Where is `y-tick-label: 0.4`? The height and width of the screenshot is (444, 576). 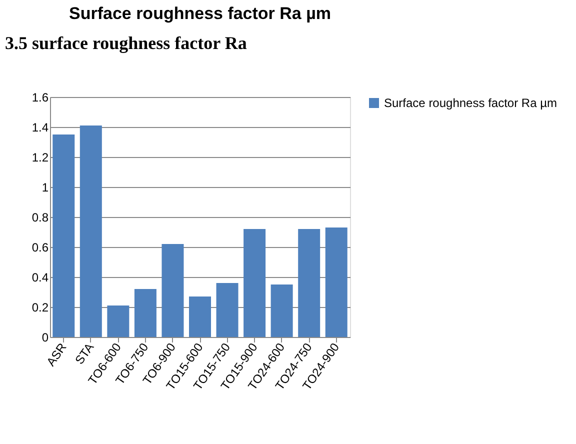
y-tick-label: 0.4 is located at coordinates (40, 277).